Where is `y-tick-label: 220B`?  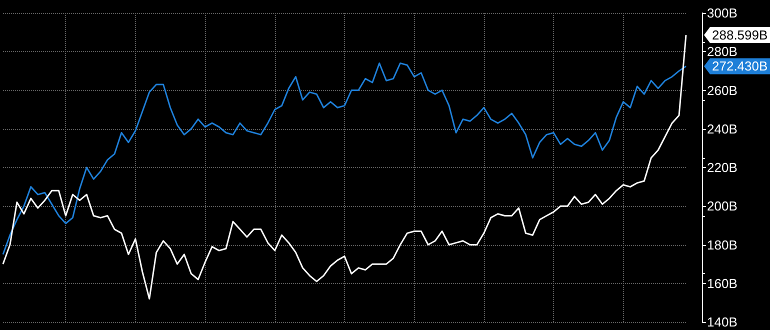 y-tick-label: 220B is located at coordinates (722, 167).